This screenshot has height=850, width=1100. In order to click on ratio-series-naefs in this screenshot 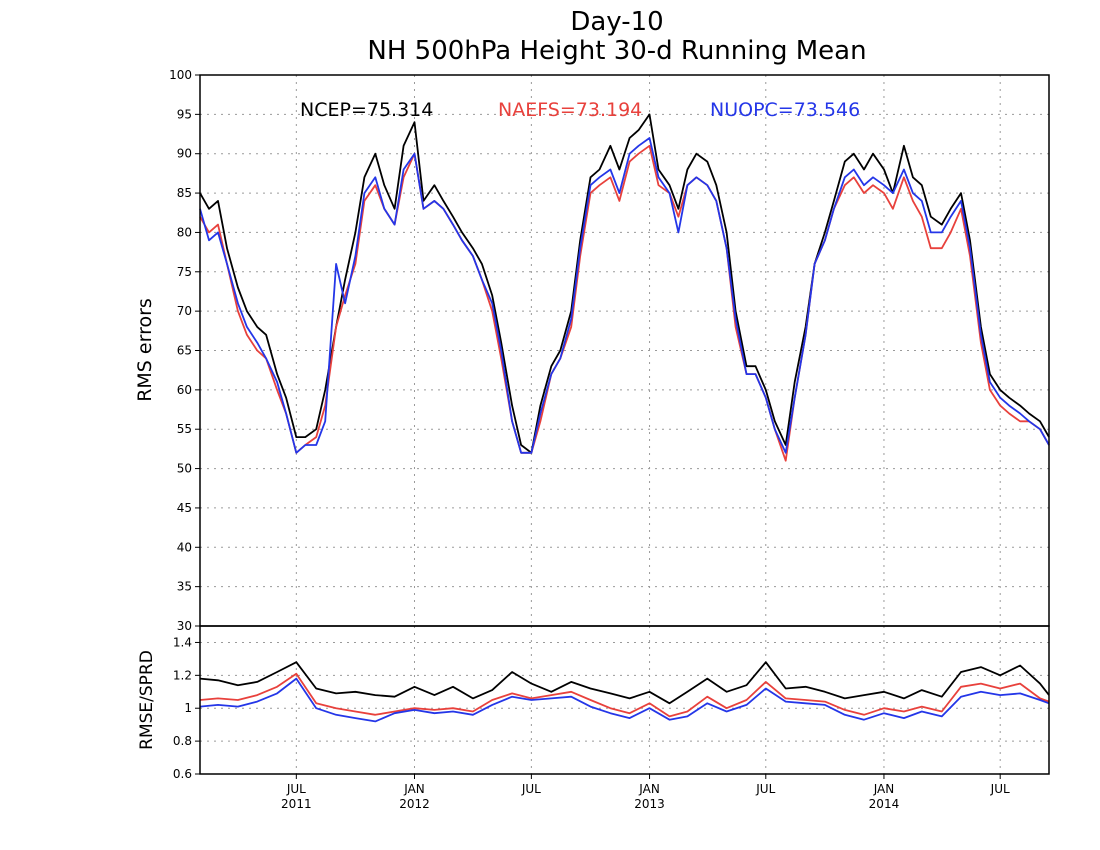, I will do `click(624, 695)`.